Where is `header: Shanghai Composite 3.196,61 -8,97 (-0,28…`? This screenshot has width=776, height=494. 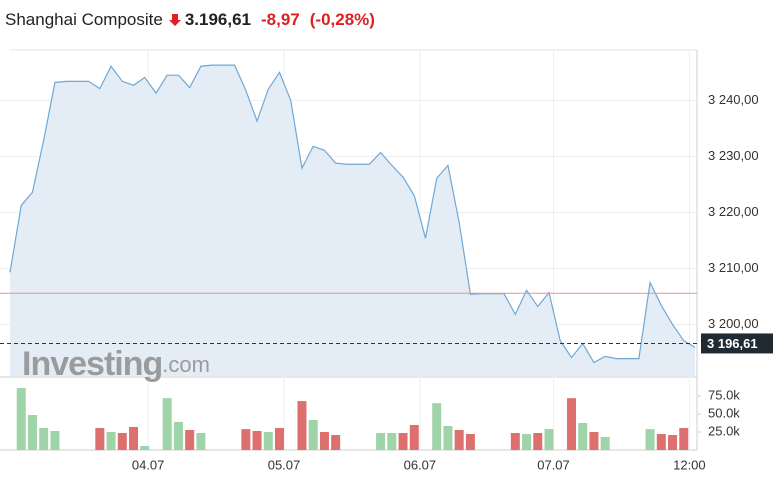
header: Shanghai Composite 3.196,61 -8,97 (-0,28… is located at coordinates (190, 20).